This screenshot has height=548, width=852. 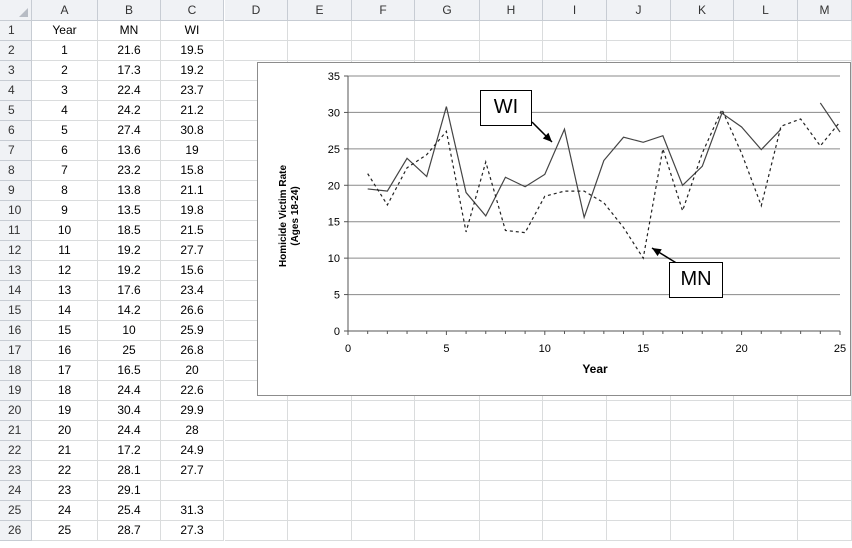 What do you see at coordinates (65, 211) in the screenshot?
I see `cell-a10: 9` at bounding box center [65, 211].